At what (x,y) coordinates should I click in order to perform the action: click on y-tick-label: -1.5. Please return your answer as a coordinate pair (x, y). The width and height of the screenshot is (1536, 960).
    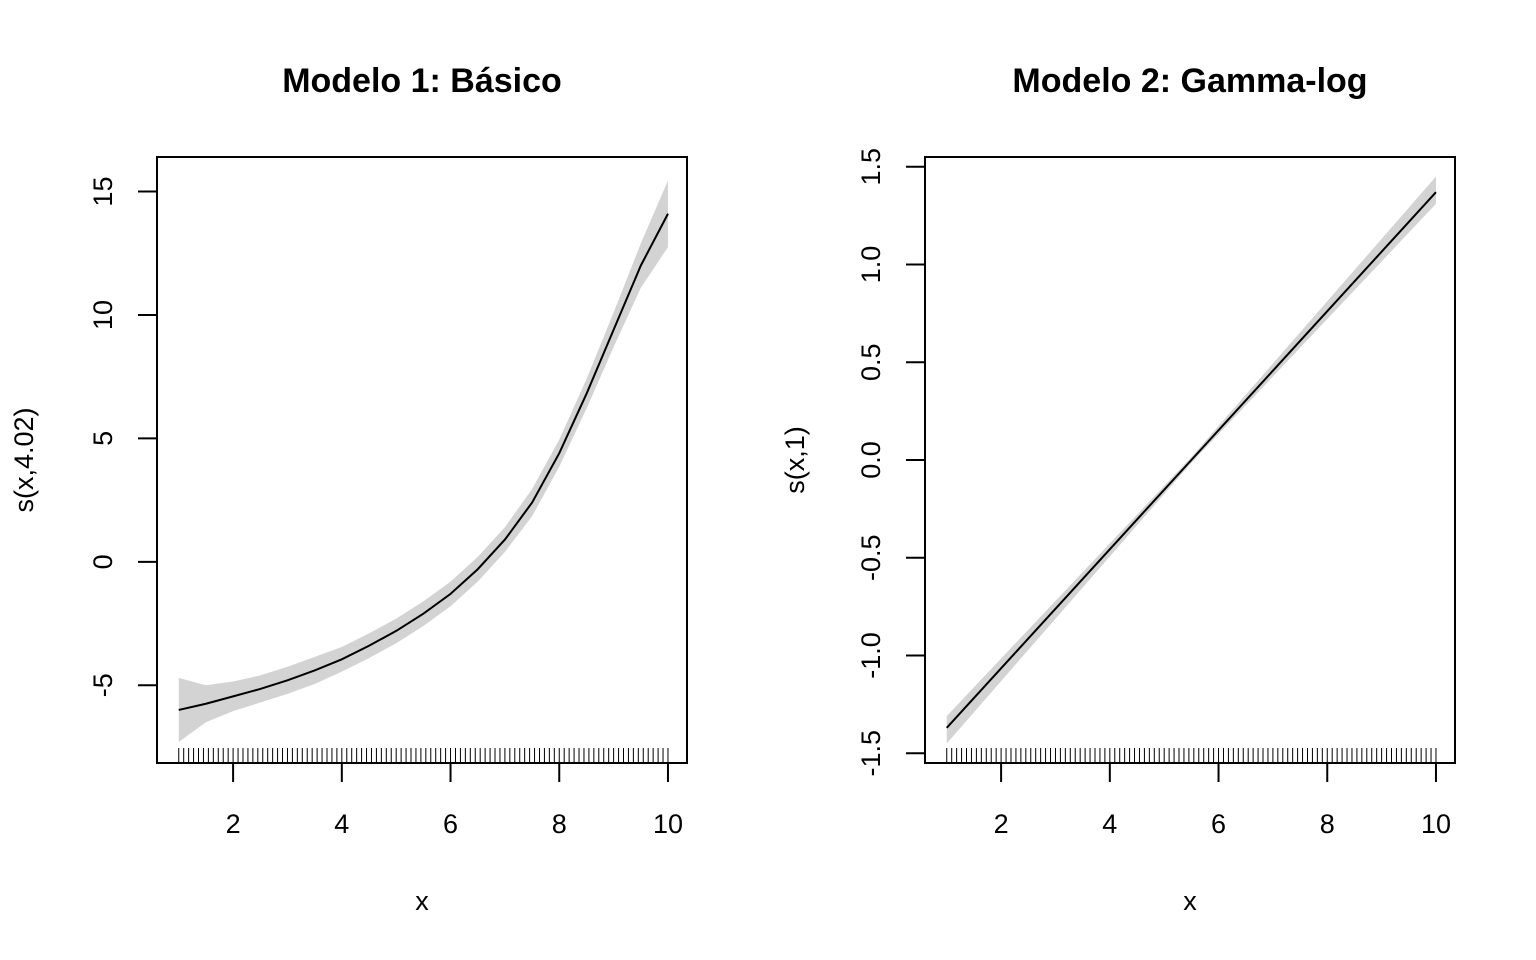
    Looking at the image, I should click on (871, 753).